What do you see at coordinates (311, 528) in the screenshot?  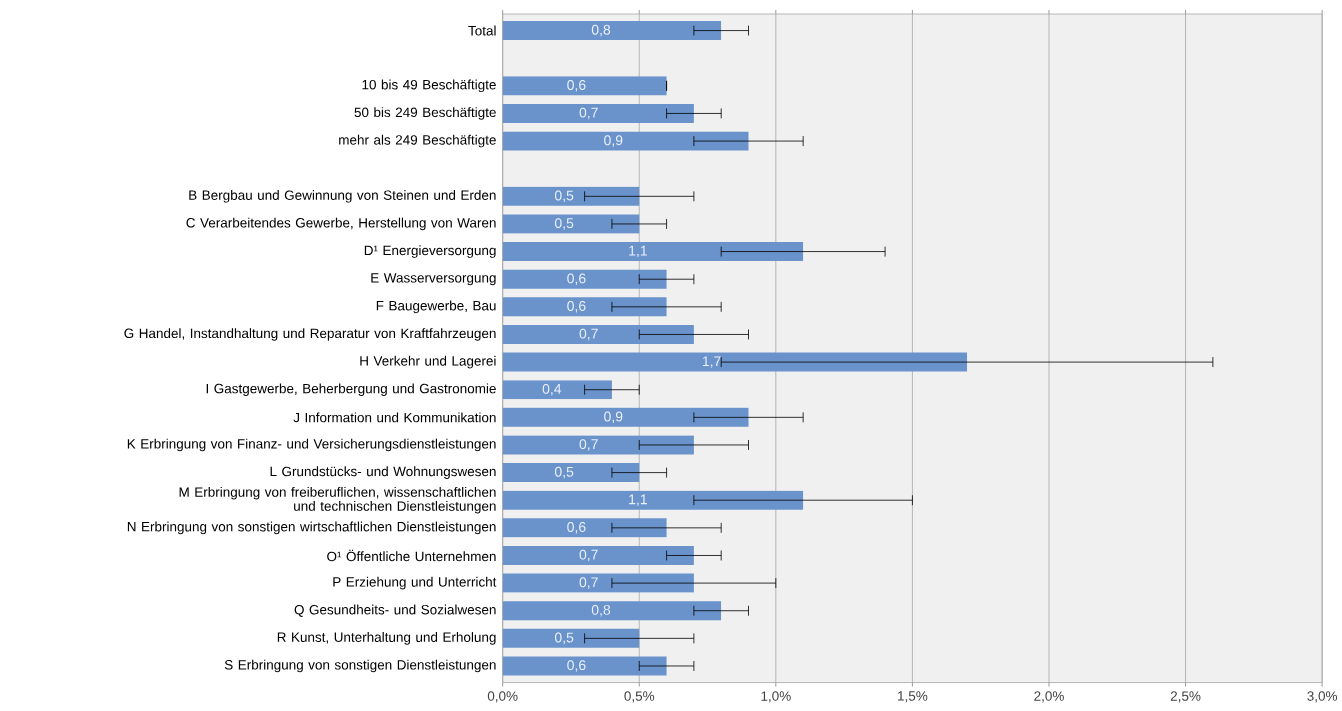 I see `y-tick-label: N Erbringung von sonstigen wirtschaftlichen Dienstleistungen` at bounding box center [311, 528].